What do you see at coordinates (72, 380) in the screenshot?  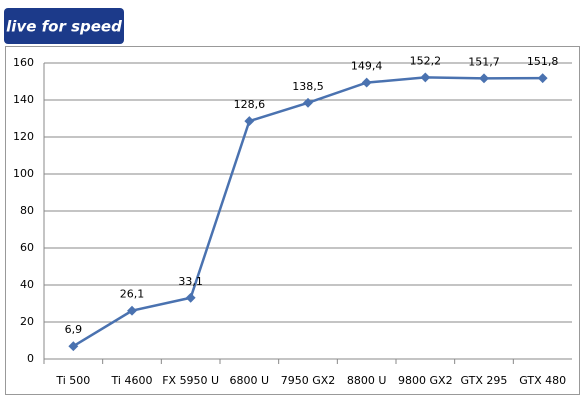 I see `x-tick-label: Ti 500` at bounding box center [72, 380].